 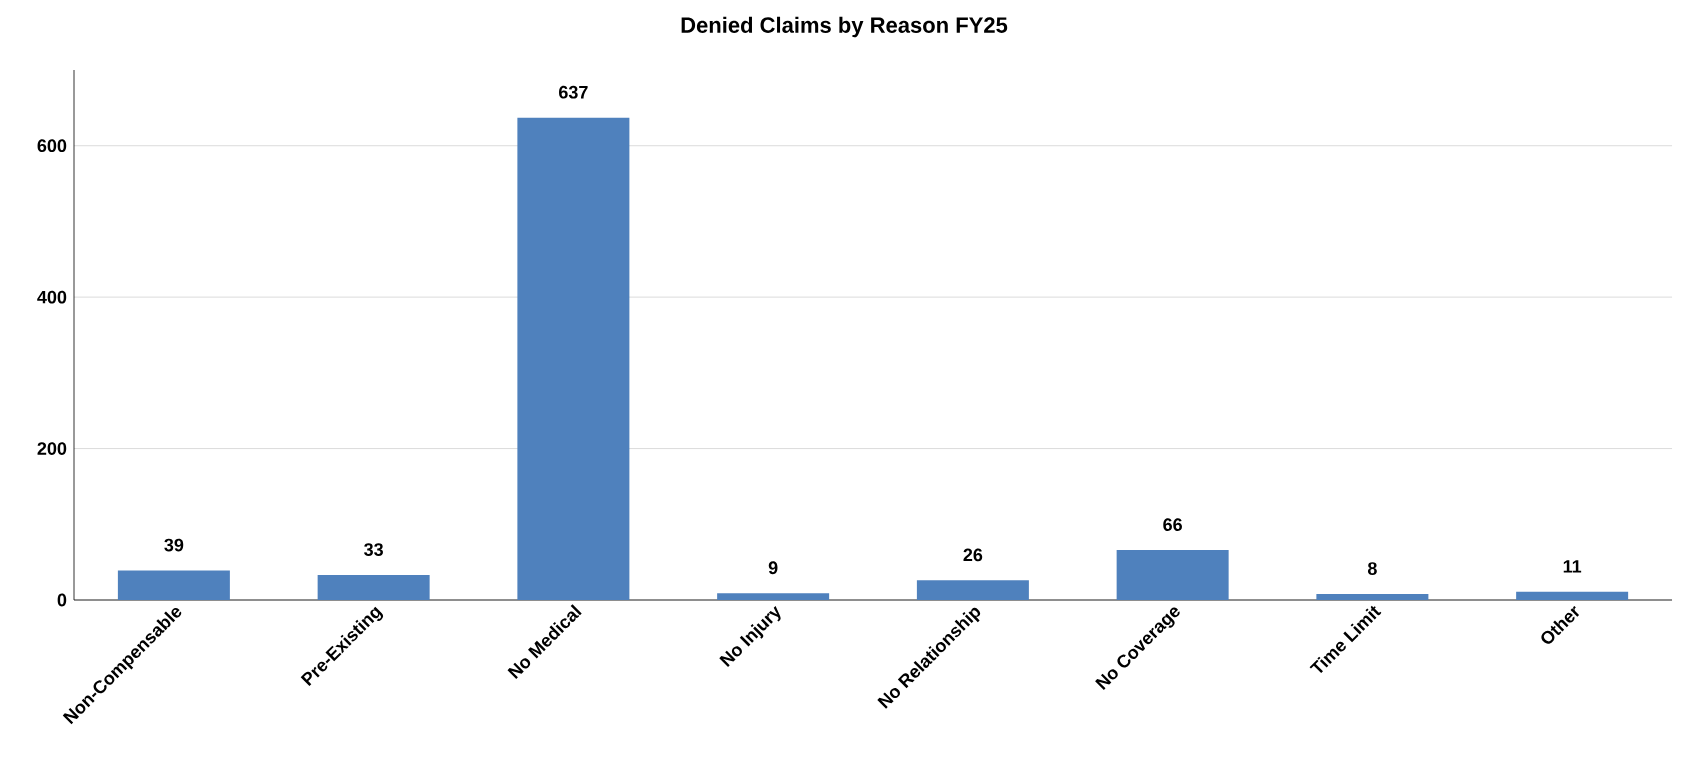 I want to click on y-tick-label: 200, so click(x=52, y=448).